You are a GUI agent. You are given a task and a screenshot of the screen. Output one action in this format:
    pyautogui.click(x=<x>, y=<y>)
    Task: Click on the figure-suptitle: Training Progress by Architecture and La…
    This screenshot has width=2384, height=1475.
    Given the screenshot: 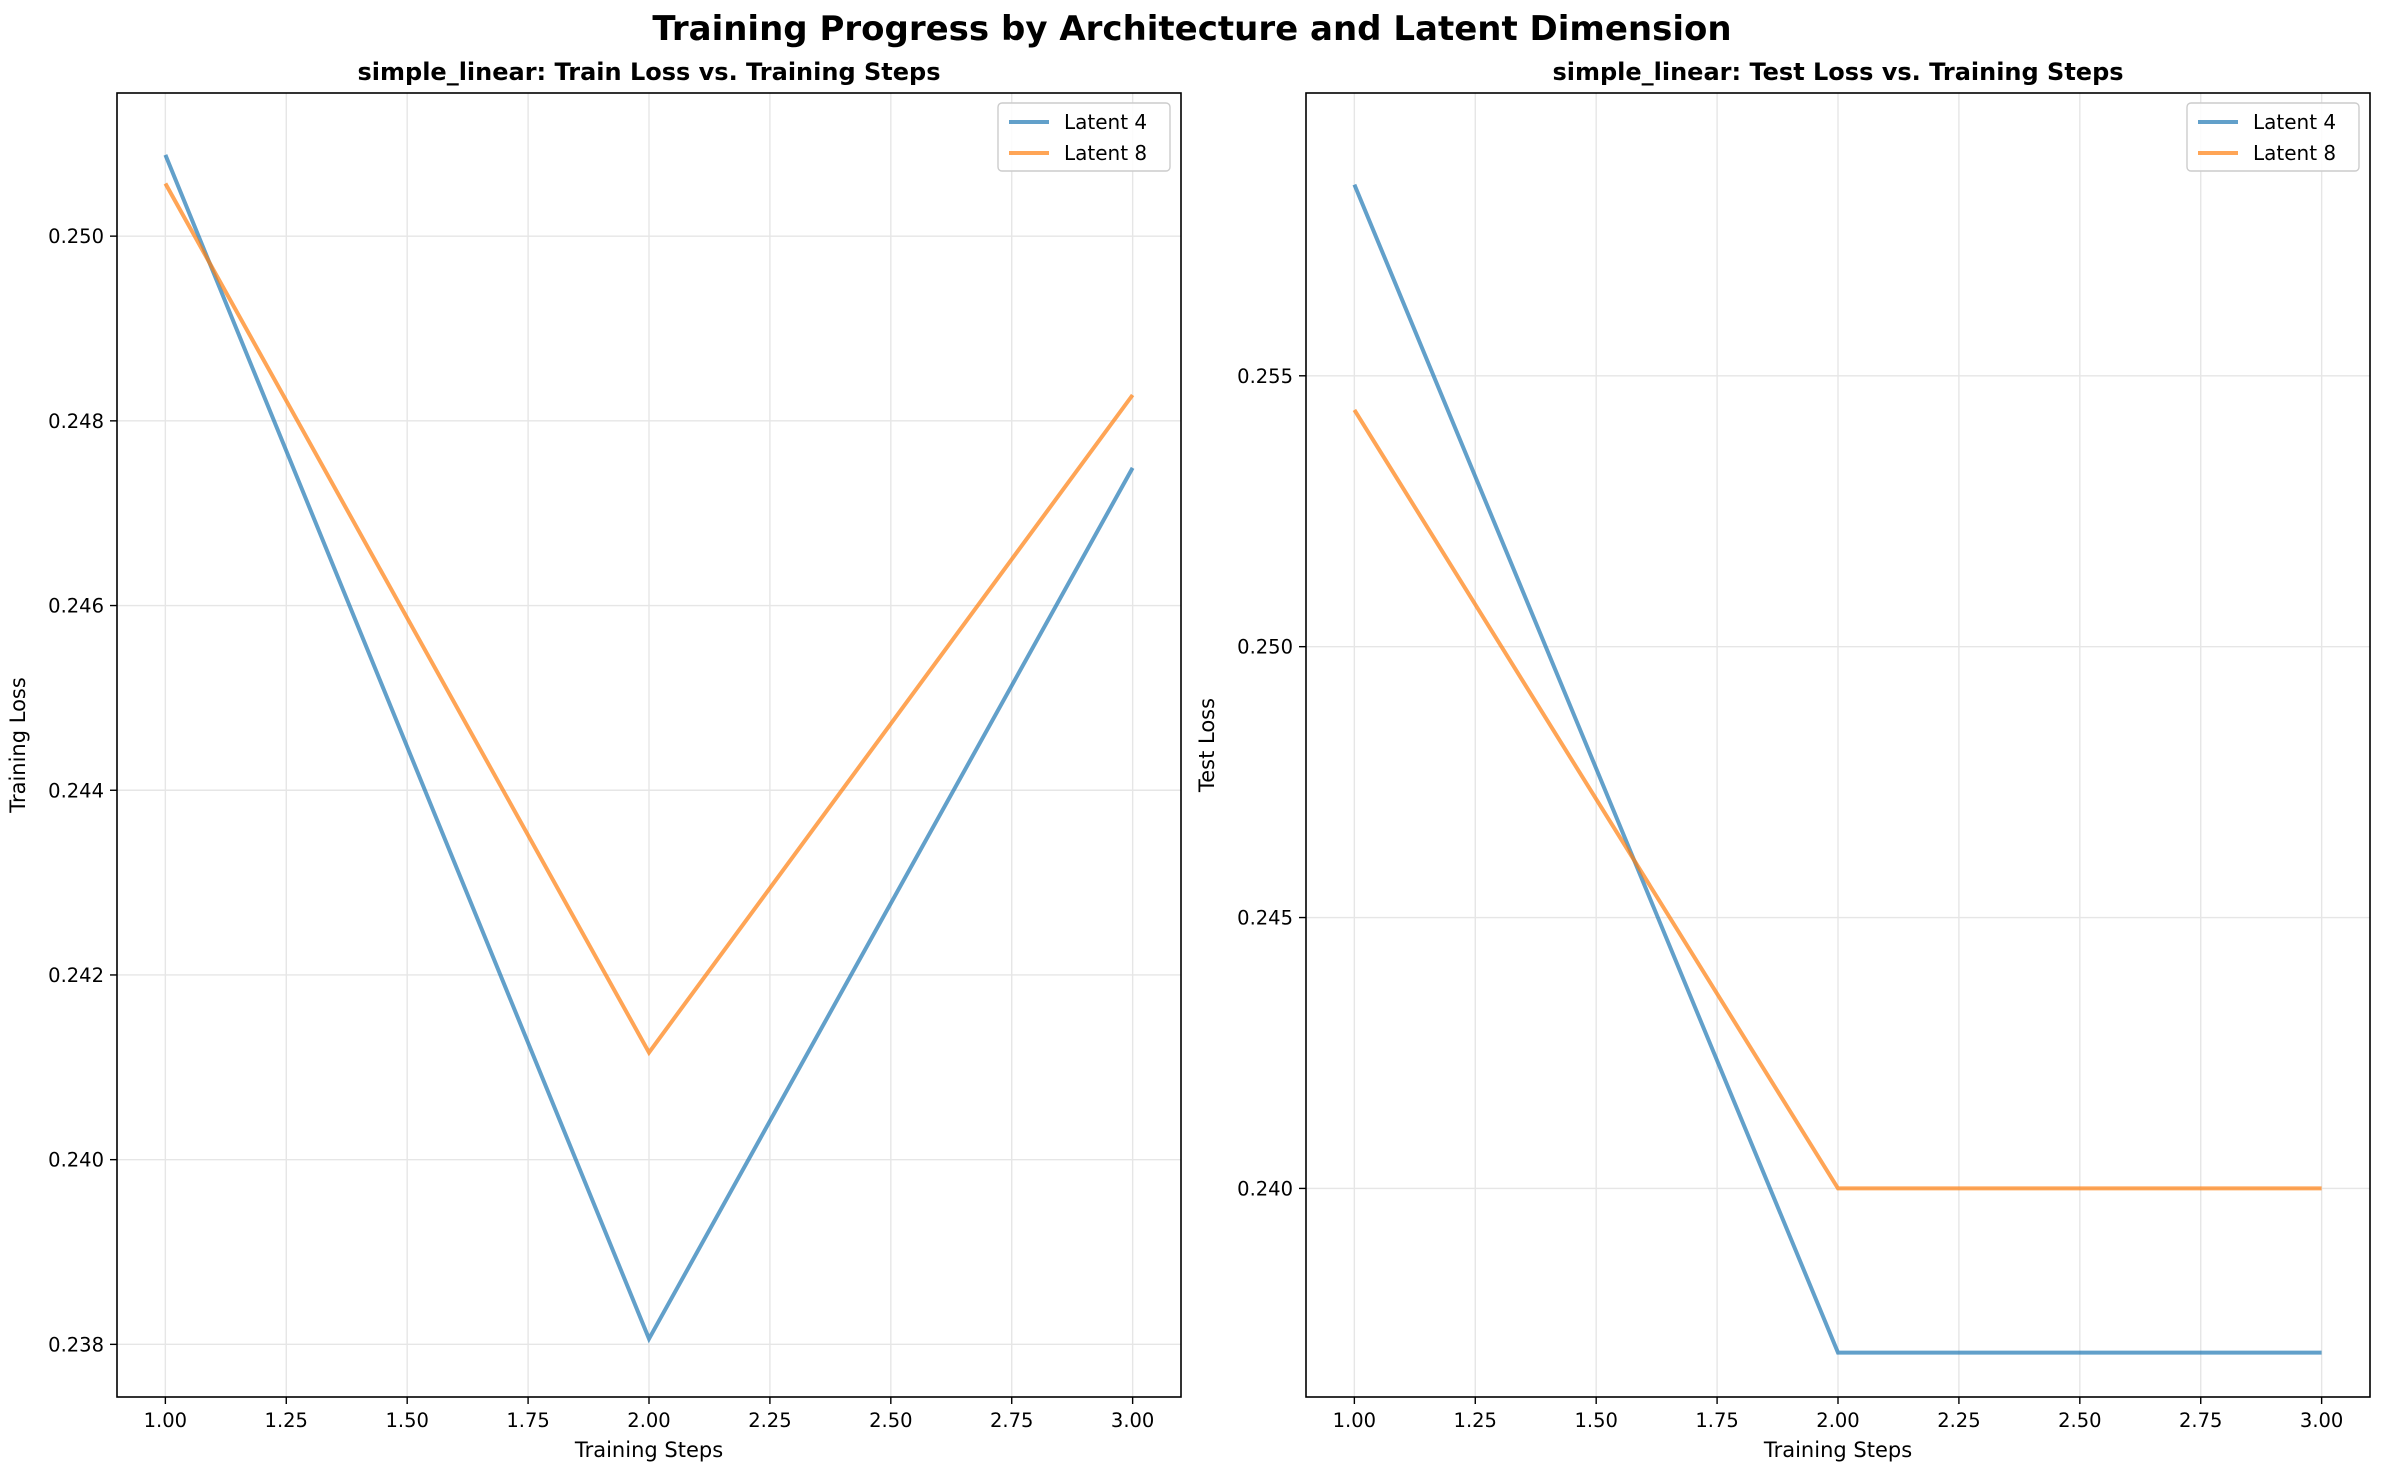 What is the action you would take?
    pyautogui.click(x=1191, y=29)
    